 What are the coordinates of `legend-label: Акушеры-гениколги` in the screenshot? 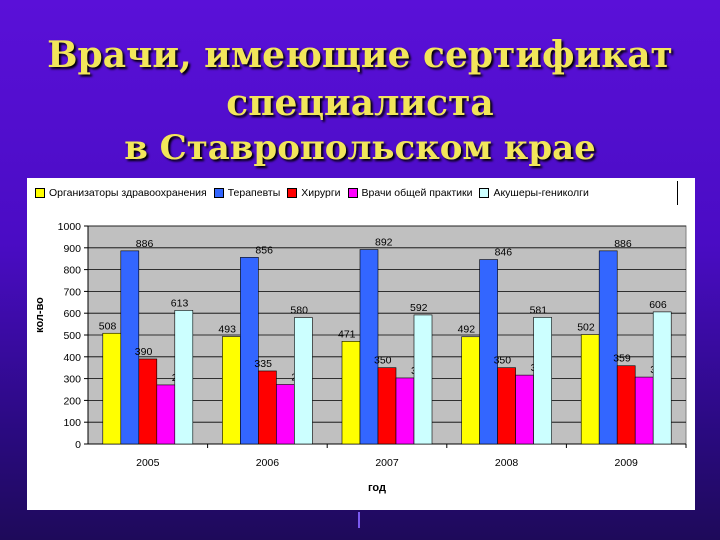 It's located at (541, 193).